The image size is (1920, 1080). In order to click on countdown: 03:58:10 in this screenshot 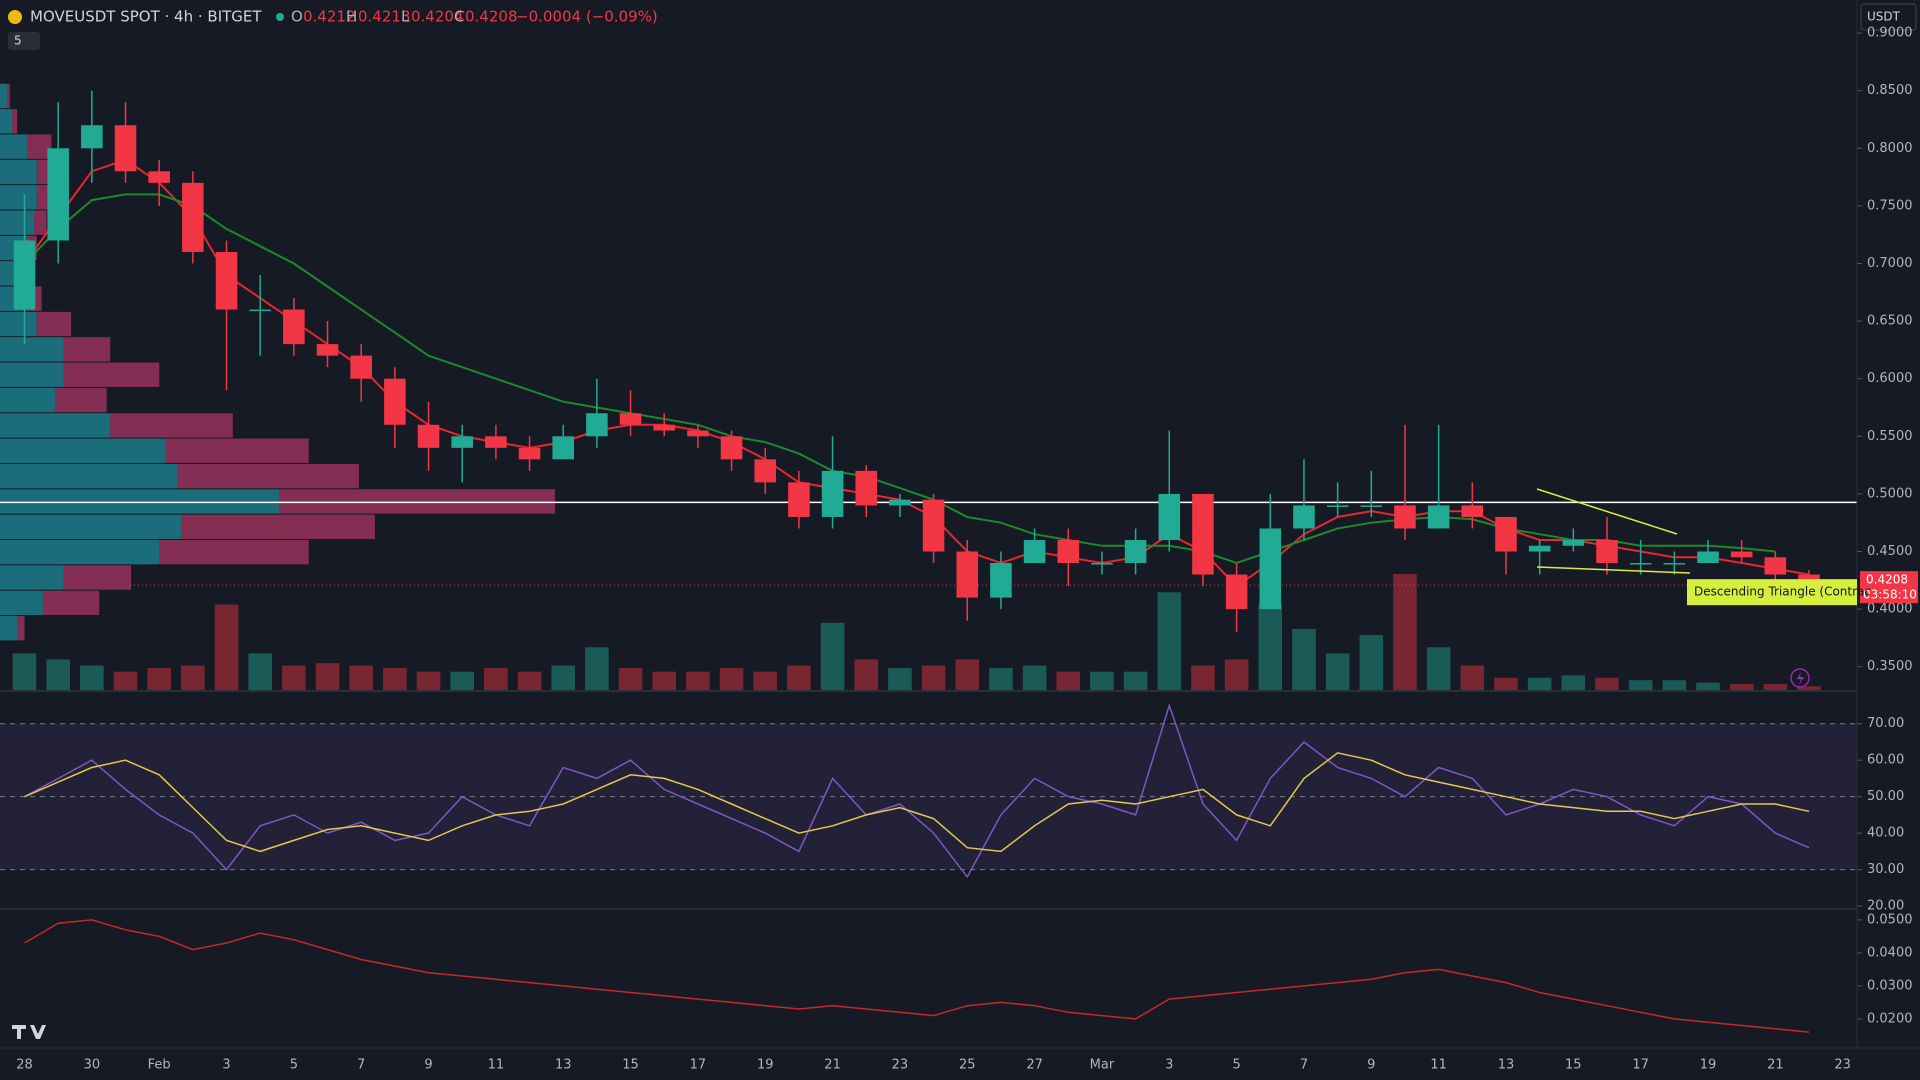, I will do `click(1890, 595)`.